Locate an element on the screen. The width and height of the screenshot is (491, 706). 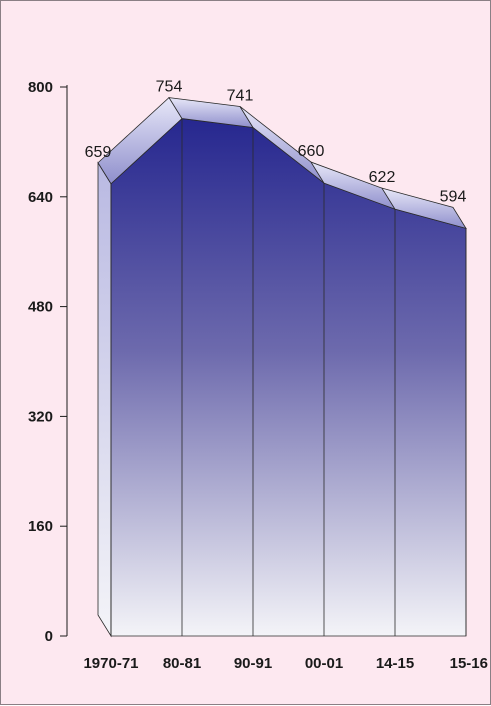
x-tick-label: 80-81 is located at coordinates (182, 663).